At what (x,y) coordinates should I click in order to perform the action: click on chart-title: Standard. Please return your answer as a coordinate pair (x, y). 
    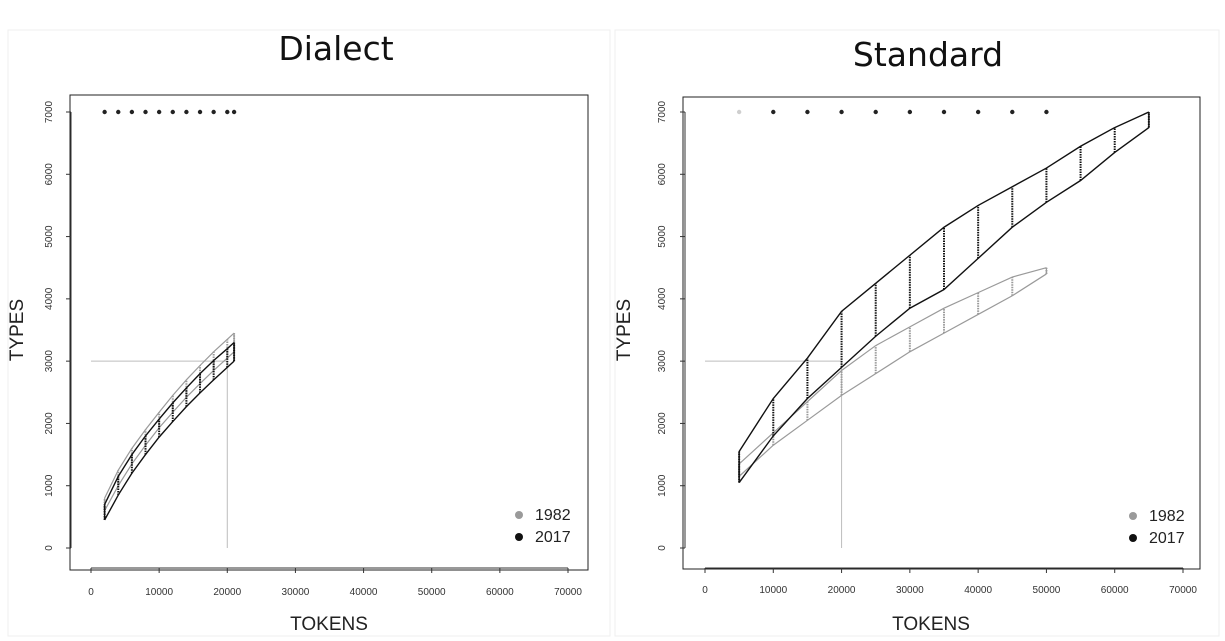
    Looking at the image, I should click on (928, 54).